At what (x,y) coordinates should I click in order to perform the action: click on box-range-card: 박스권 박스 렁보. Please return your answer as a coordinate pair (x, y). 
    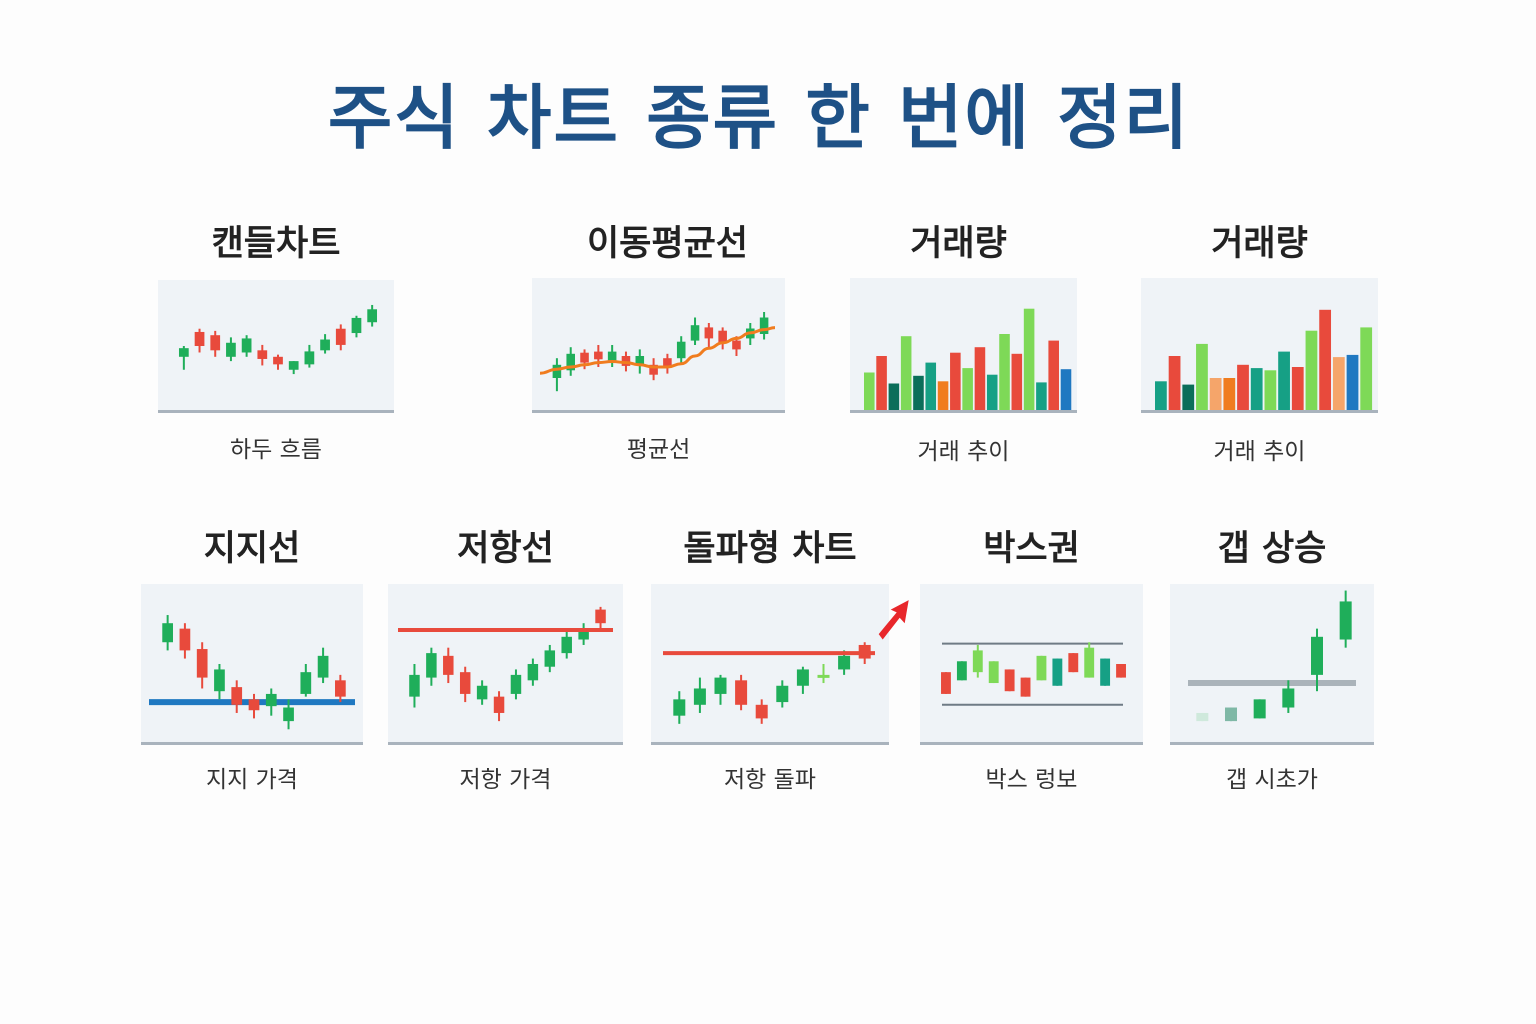
    Looking at the image, I should click on (1031, 657).